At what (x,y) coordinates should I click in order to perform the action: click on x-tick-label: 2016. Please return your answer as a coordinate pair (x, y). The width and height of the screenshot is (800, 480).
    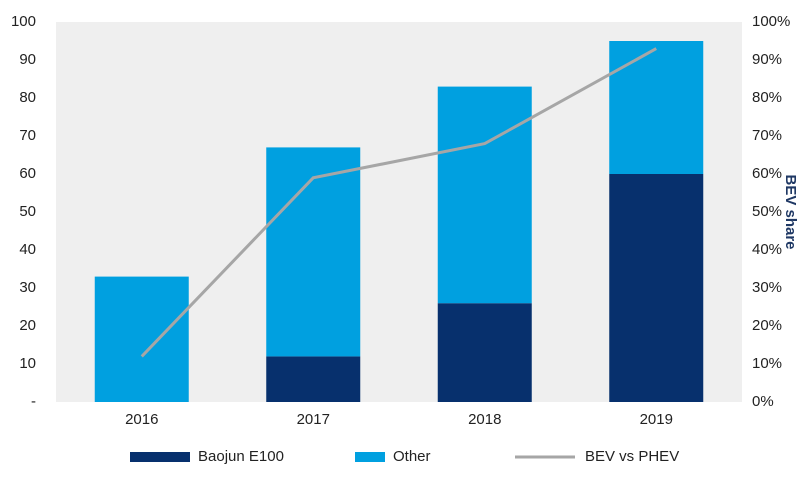
    Looking at the image, I should click on (141, 419).